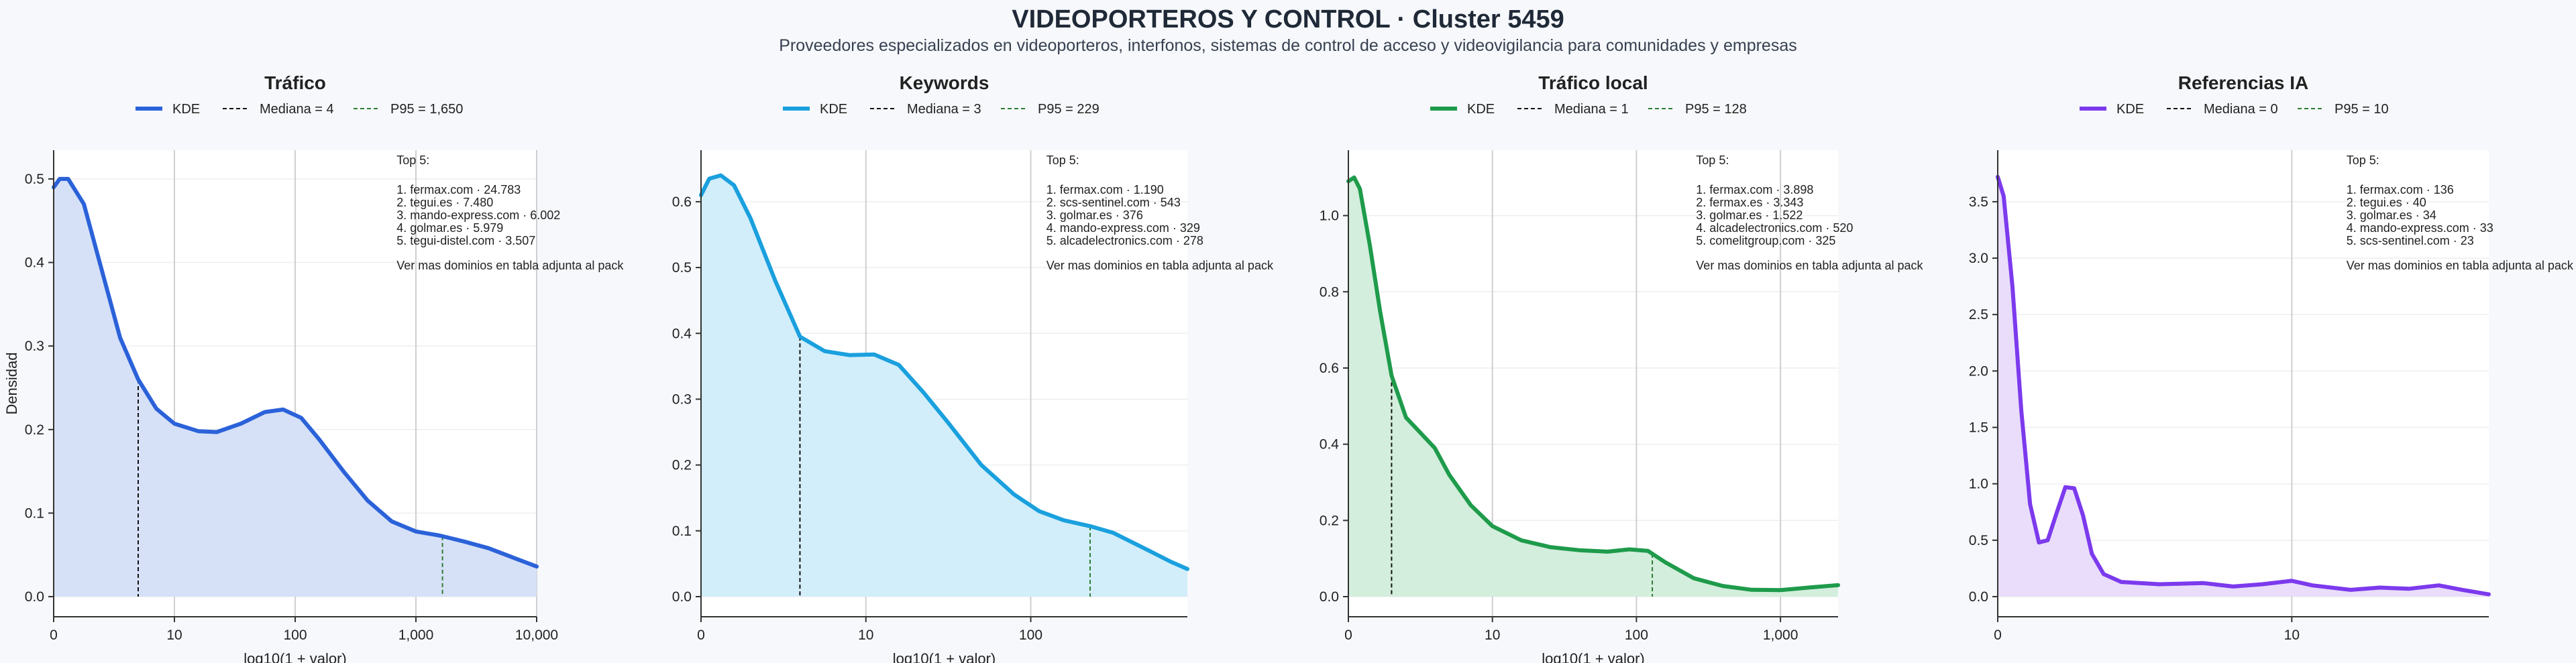  What do you see at coordinates (2243, 82) in the screenshot?
I see `panel-title: Referencias IA` at bounding box center [2243, 82].